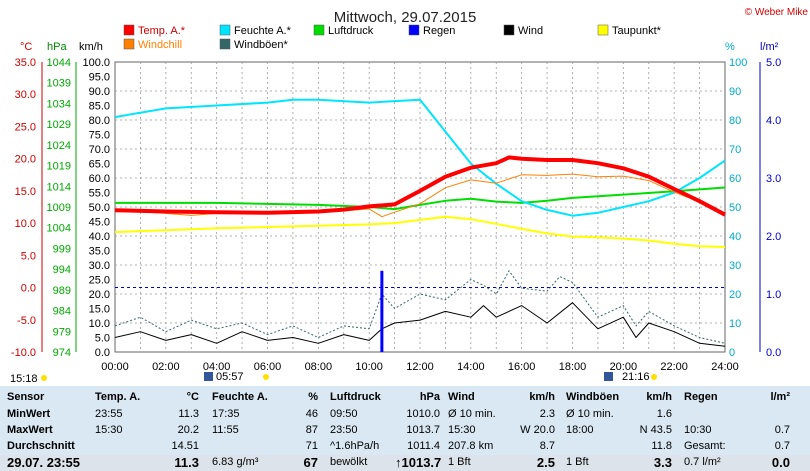 The height and width of the screenshot is (471, 810). Describe the element at coordinates (310, 462) in the screenshot. I see `table-cell: 67` at that location.